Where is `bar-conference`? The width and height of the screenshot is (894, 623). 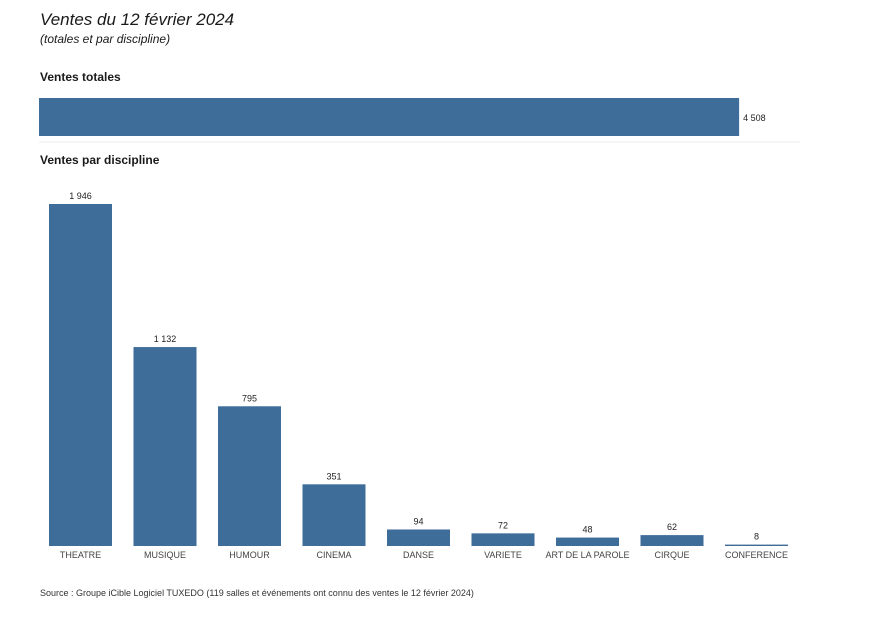
bar-conference is located at coordinates (756, 545).